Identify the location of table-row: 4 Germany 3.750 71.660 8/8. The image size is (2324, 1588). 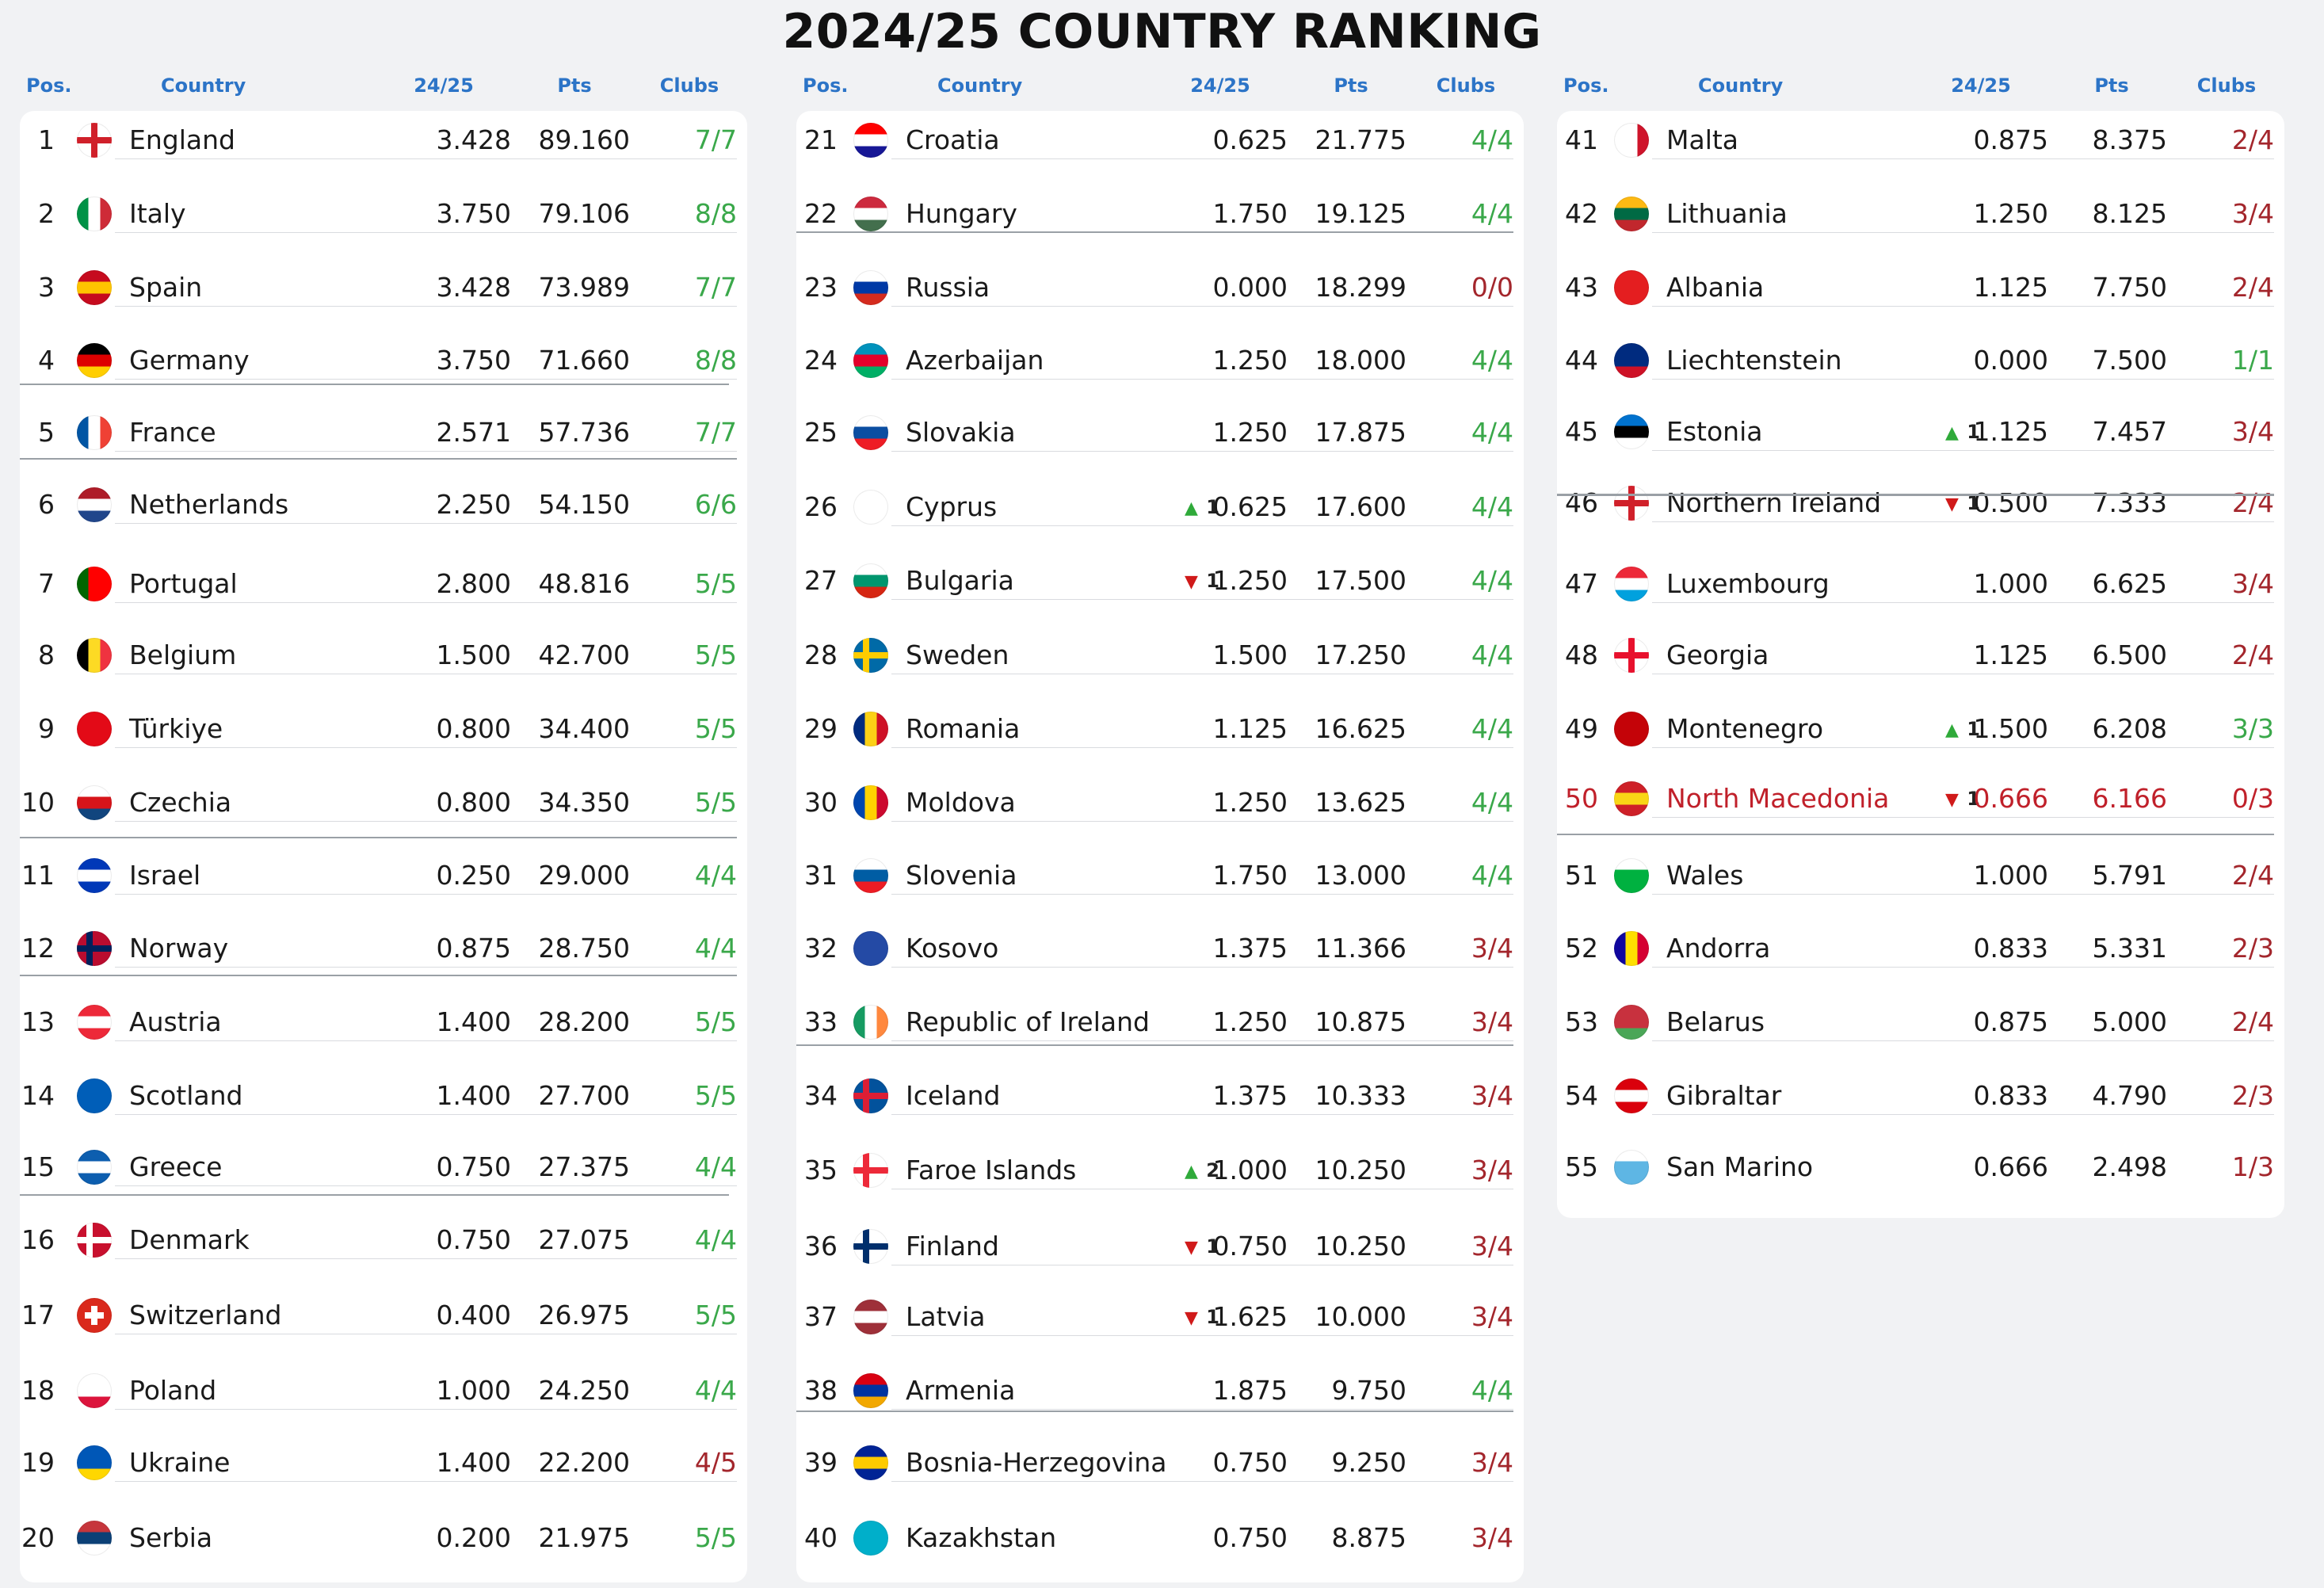
(383, 360).